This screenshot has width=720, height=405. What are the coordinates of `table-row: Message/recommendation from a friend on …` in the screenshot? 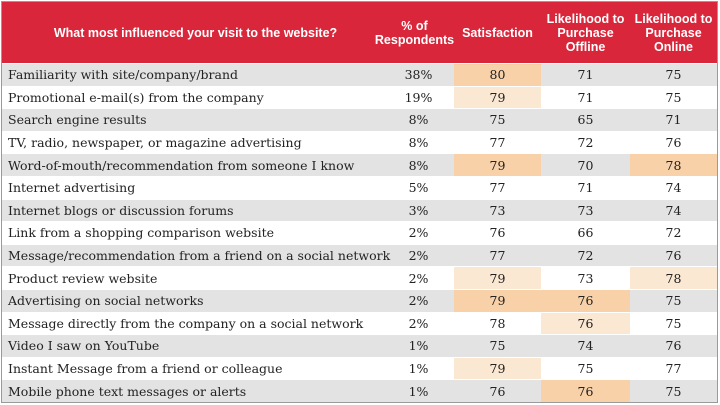 It's located at (359, 255).